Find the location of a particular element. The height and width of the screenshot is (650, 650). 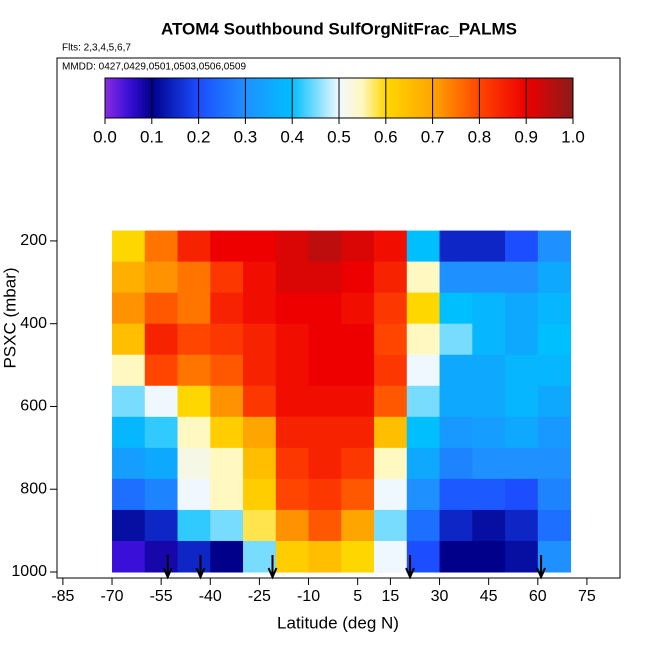

colorbar-tick-label: 0.4 is located at coordinates (292, 136).